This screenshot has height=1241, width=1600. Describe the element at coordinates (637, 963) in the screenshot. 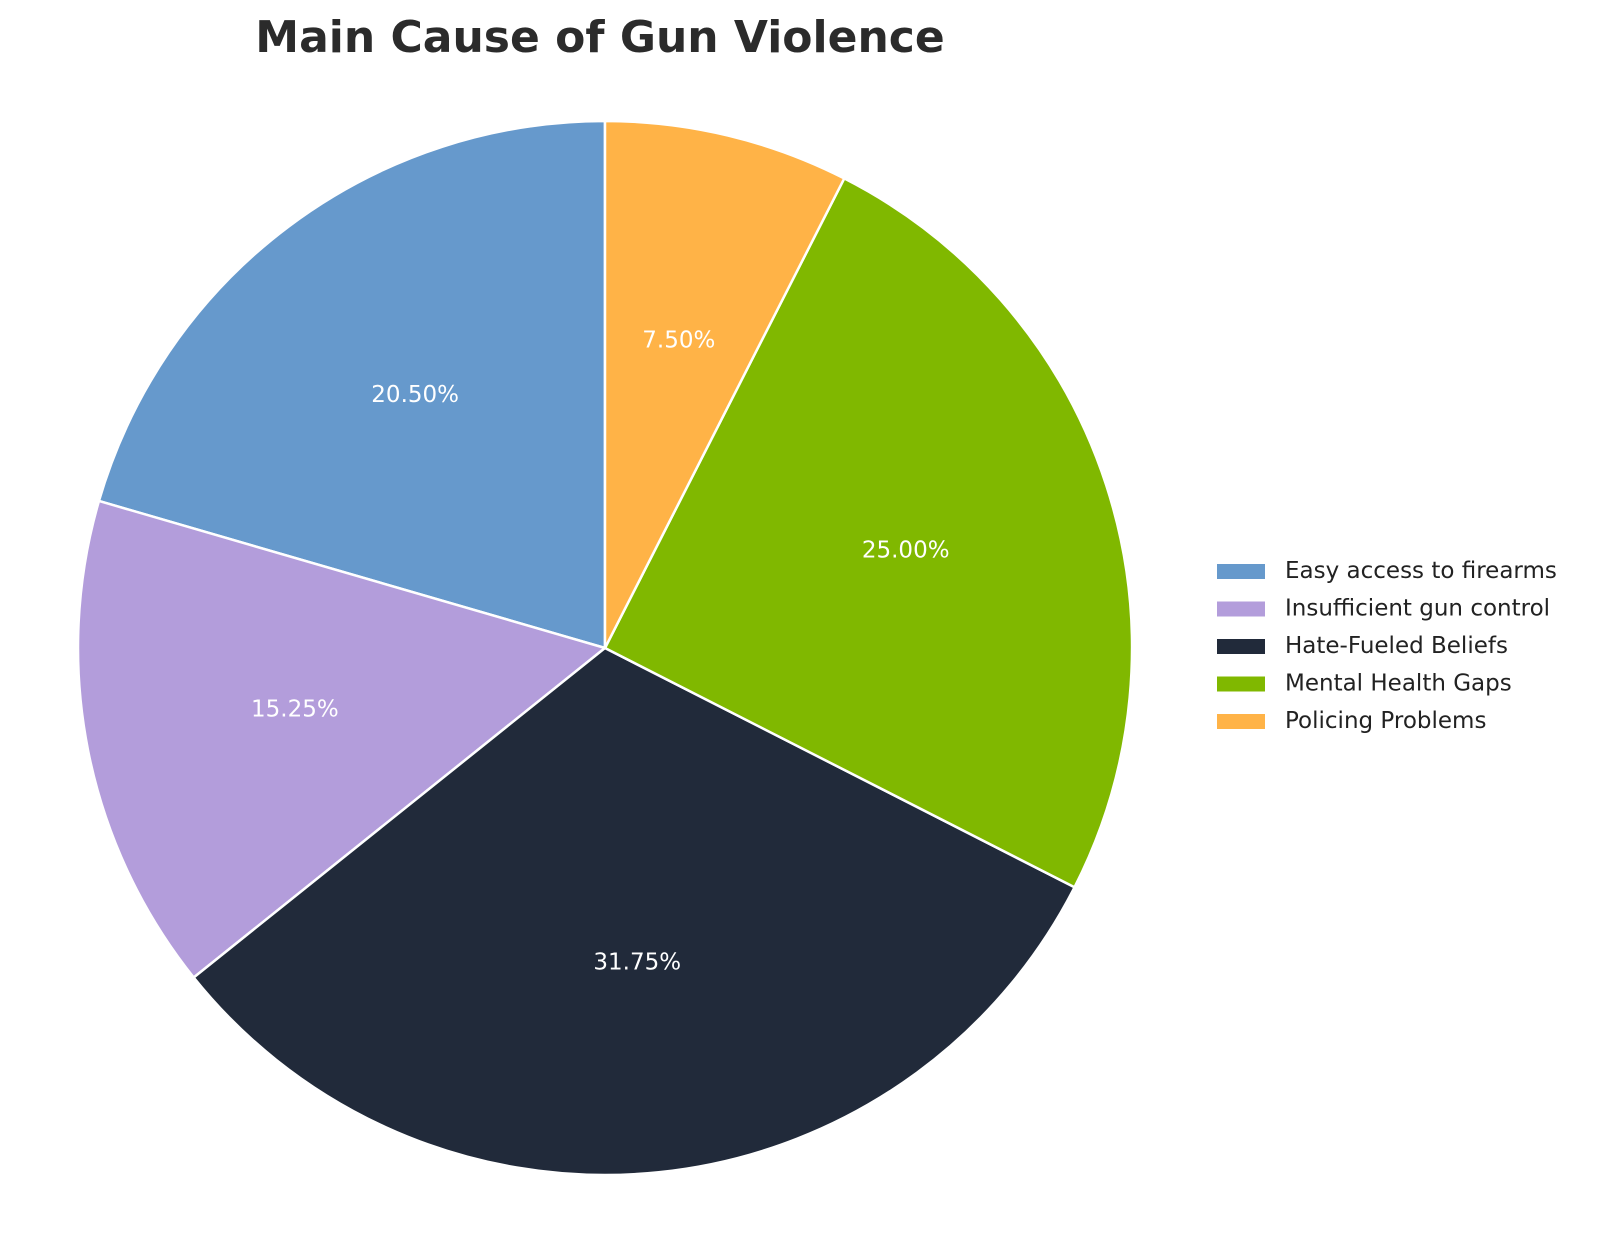

I see `slice-value-label: 31.75%` at that location.